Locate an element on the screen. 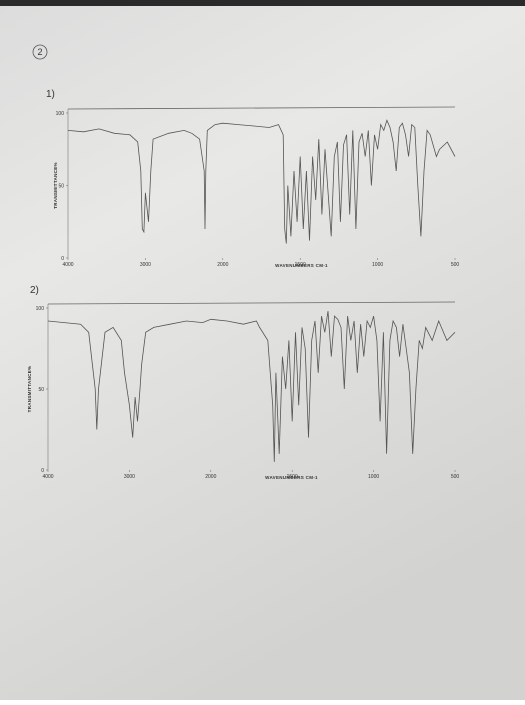  panel-label: 2) is located at coordinates (34, 290).